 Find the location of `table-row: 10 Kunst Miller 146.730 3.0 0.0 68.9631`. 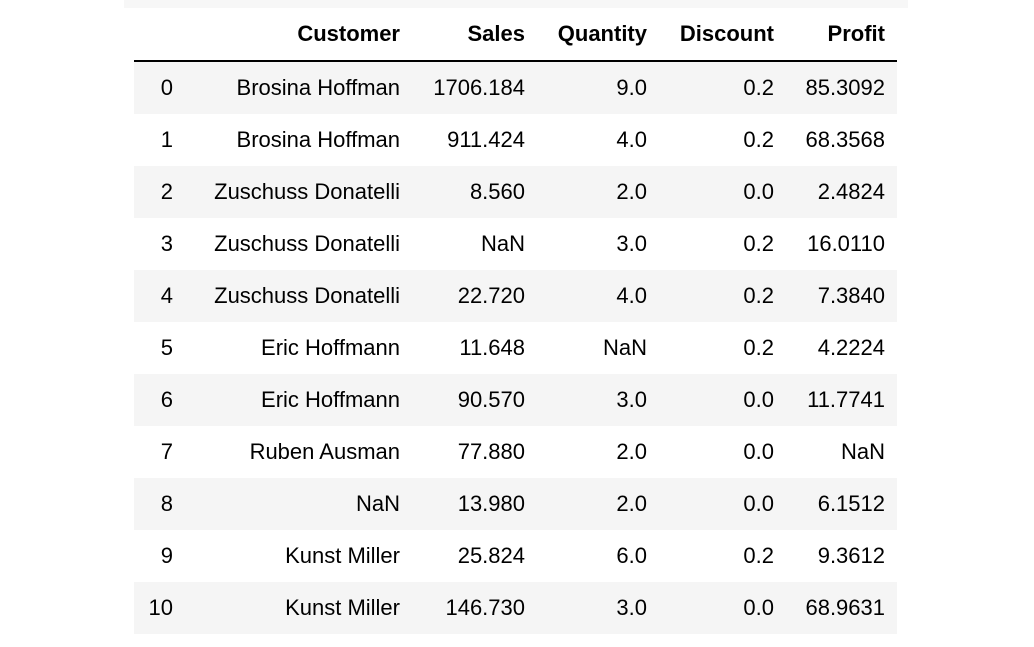

table-row: 10 Kunst Miller 146.730 3.0 0.0 68.9631 is located at coordinates (515, 608).